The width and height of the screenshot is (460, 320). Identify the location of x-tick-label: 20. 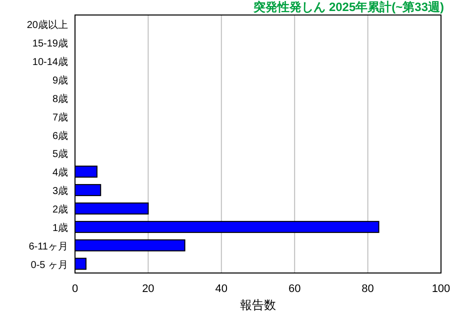
(148, 289).